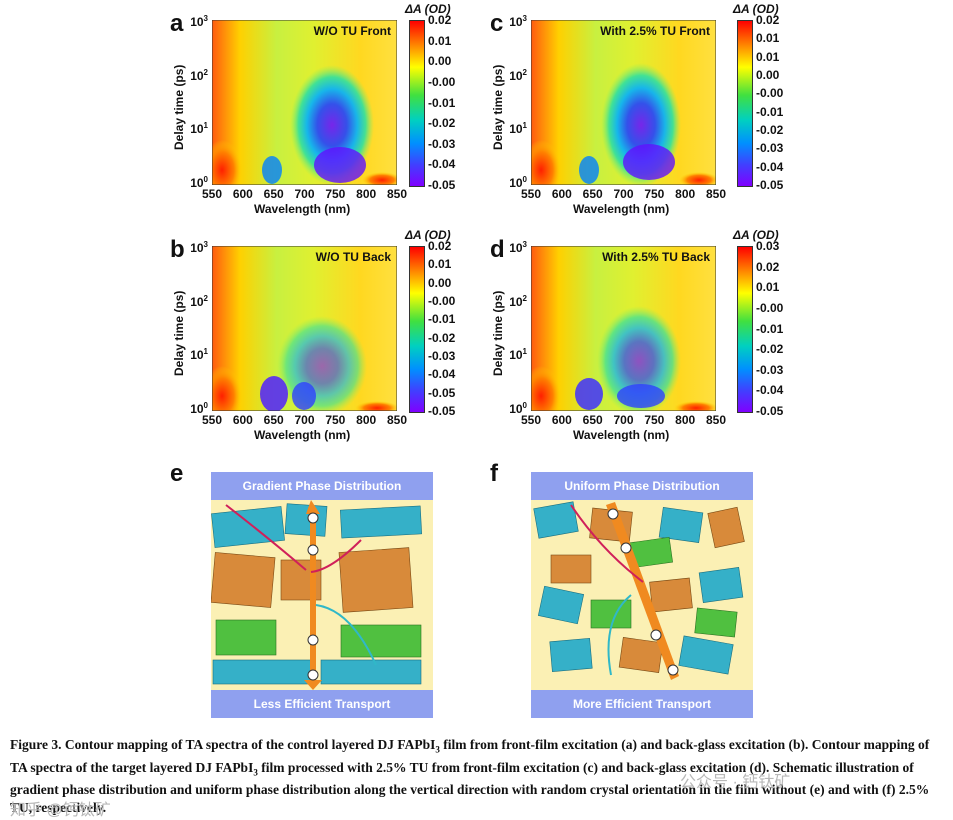 The height and width of the screenshot is (820, 953). What do you see at coordinates (642, 486) in the screenshot?
I see `schematic-top-banner: Uniform Phase Distribution` at bounding box center [642, 486].